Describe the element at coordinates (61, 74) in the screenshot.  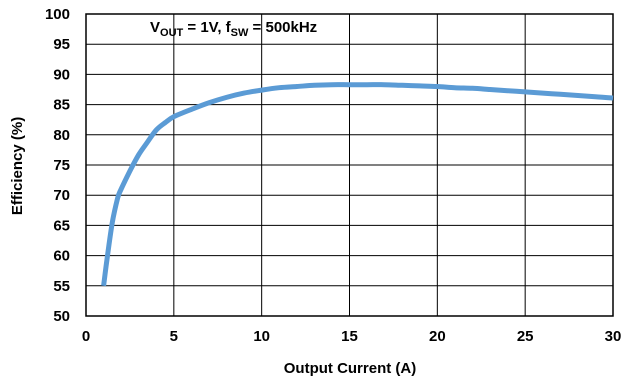
I see `y-tick-90: 90` at that location.